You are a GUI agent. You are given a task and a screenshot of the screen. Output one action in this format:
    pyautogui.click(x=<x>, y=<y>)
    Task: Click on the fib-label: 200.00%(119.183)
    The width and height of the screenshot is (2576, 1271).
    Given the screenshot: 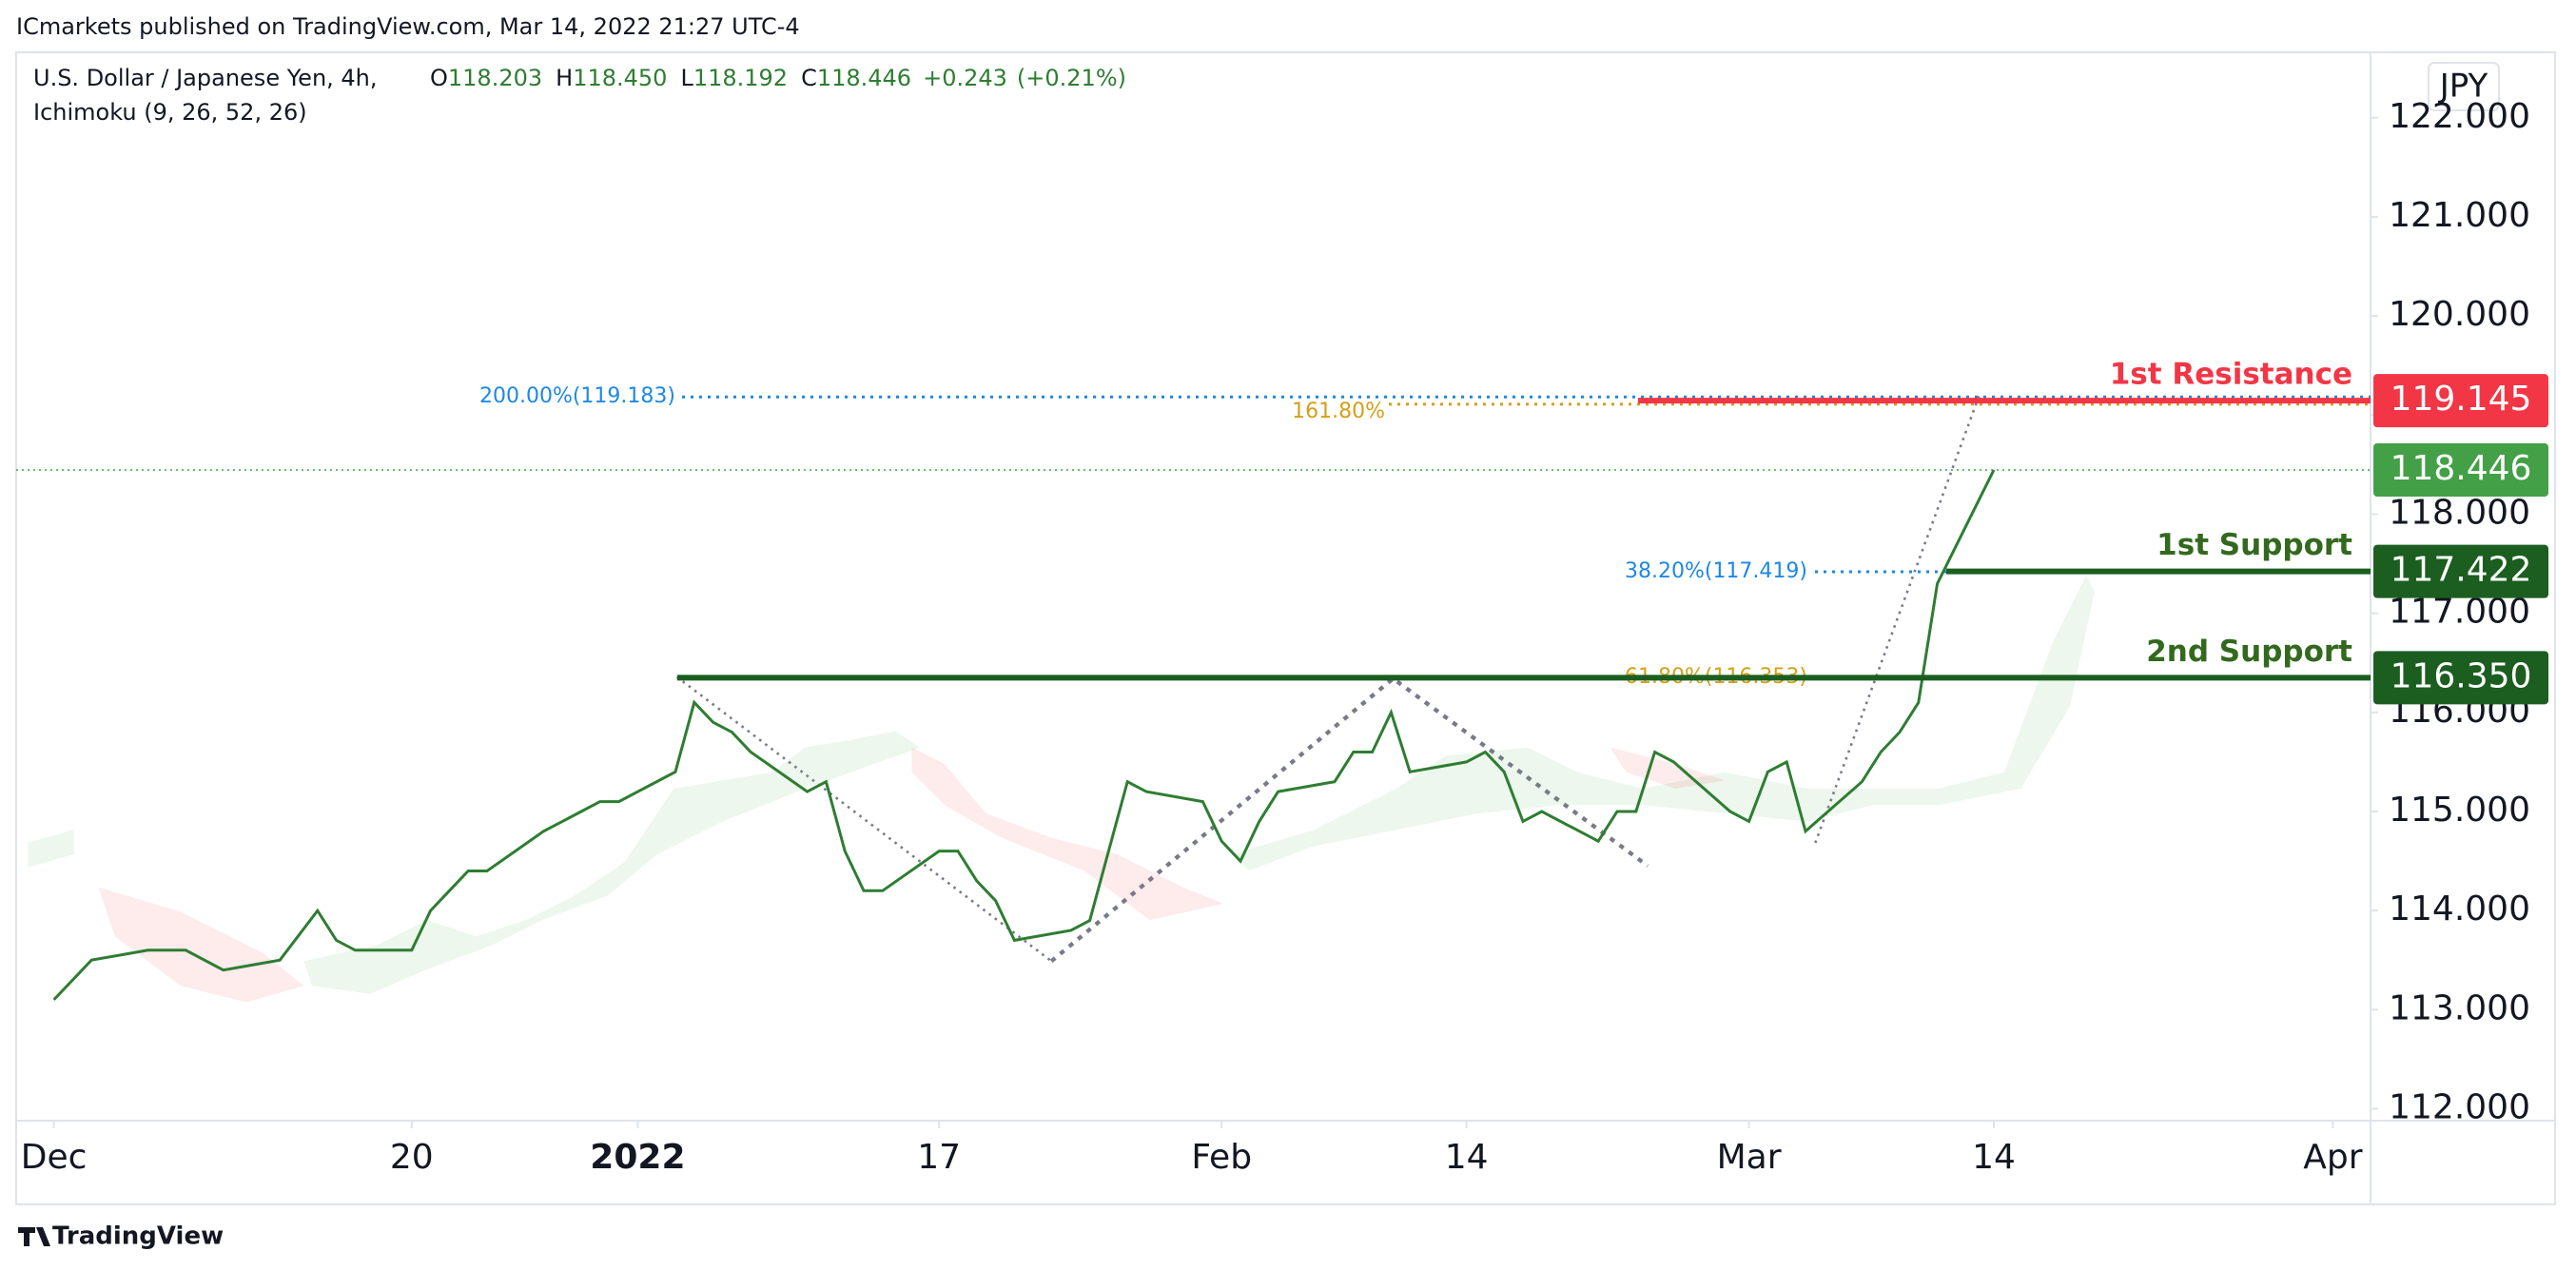 What is the action you would take?
    pyautogui.click(x=577, y=396)
    